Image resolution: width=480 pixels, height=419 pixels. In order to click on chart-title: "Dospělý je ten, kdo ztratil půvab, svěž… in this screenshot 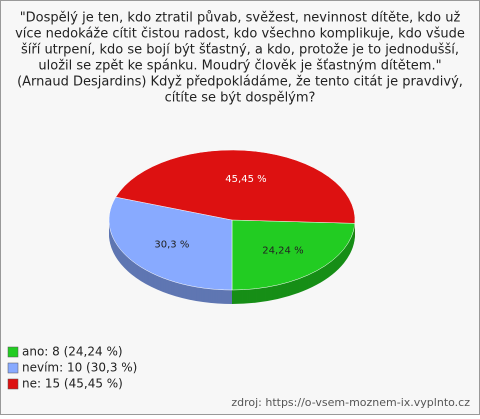, I will do `click(240, 18)`.